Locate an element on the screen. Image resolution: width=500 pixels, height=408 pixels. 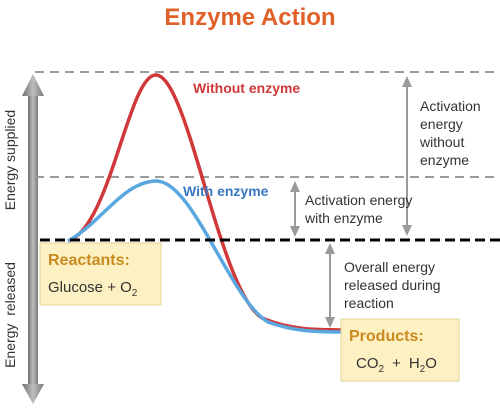
overall-energy-text: Overall energy released during reaction is located at coordinates (394, 285).